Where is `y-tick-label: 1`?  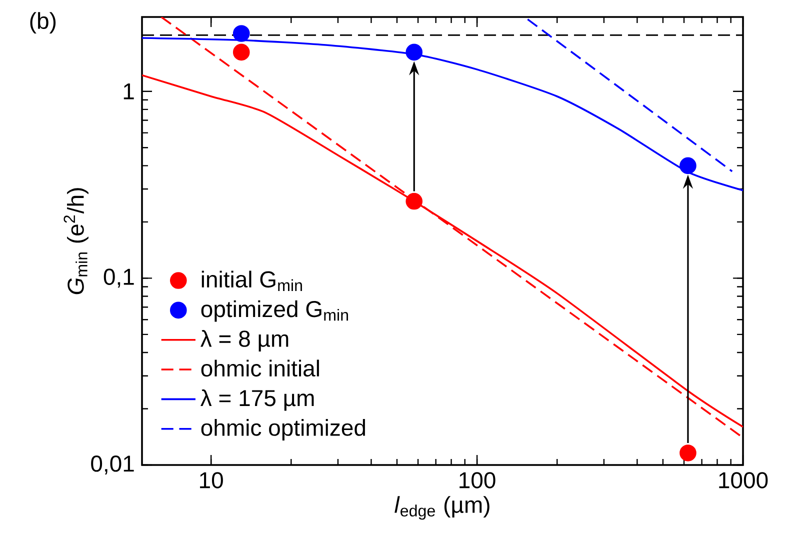 y-tick-label: 1 is located at coordinates (129, 91).